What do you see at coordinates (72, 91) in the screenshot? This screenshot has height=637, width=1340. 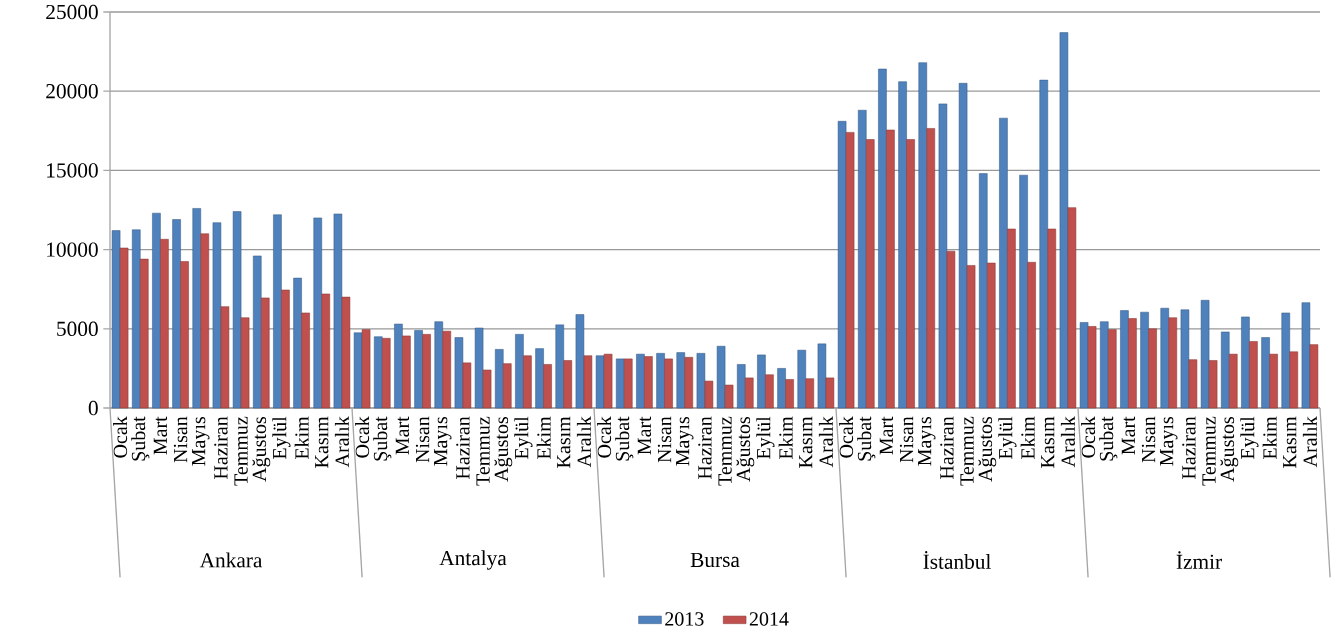 I see `y-tick-label: 20000` at bounding box center [72, 91].